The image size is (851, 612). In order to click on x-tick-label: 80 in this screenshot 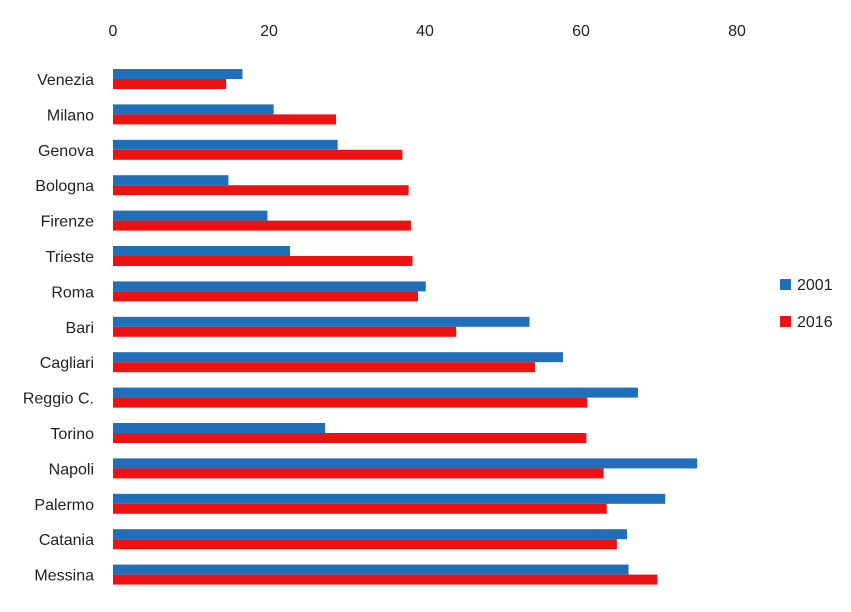, I will do `click(737, 31)`.